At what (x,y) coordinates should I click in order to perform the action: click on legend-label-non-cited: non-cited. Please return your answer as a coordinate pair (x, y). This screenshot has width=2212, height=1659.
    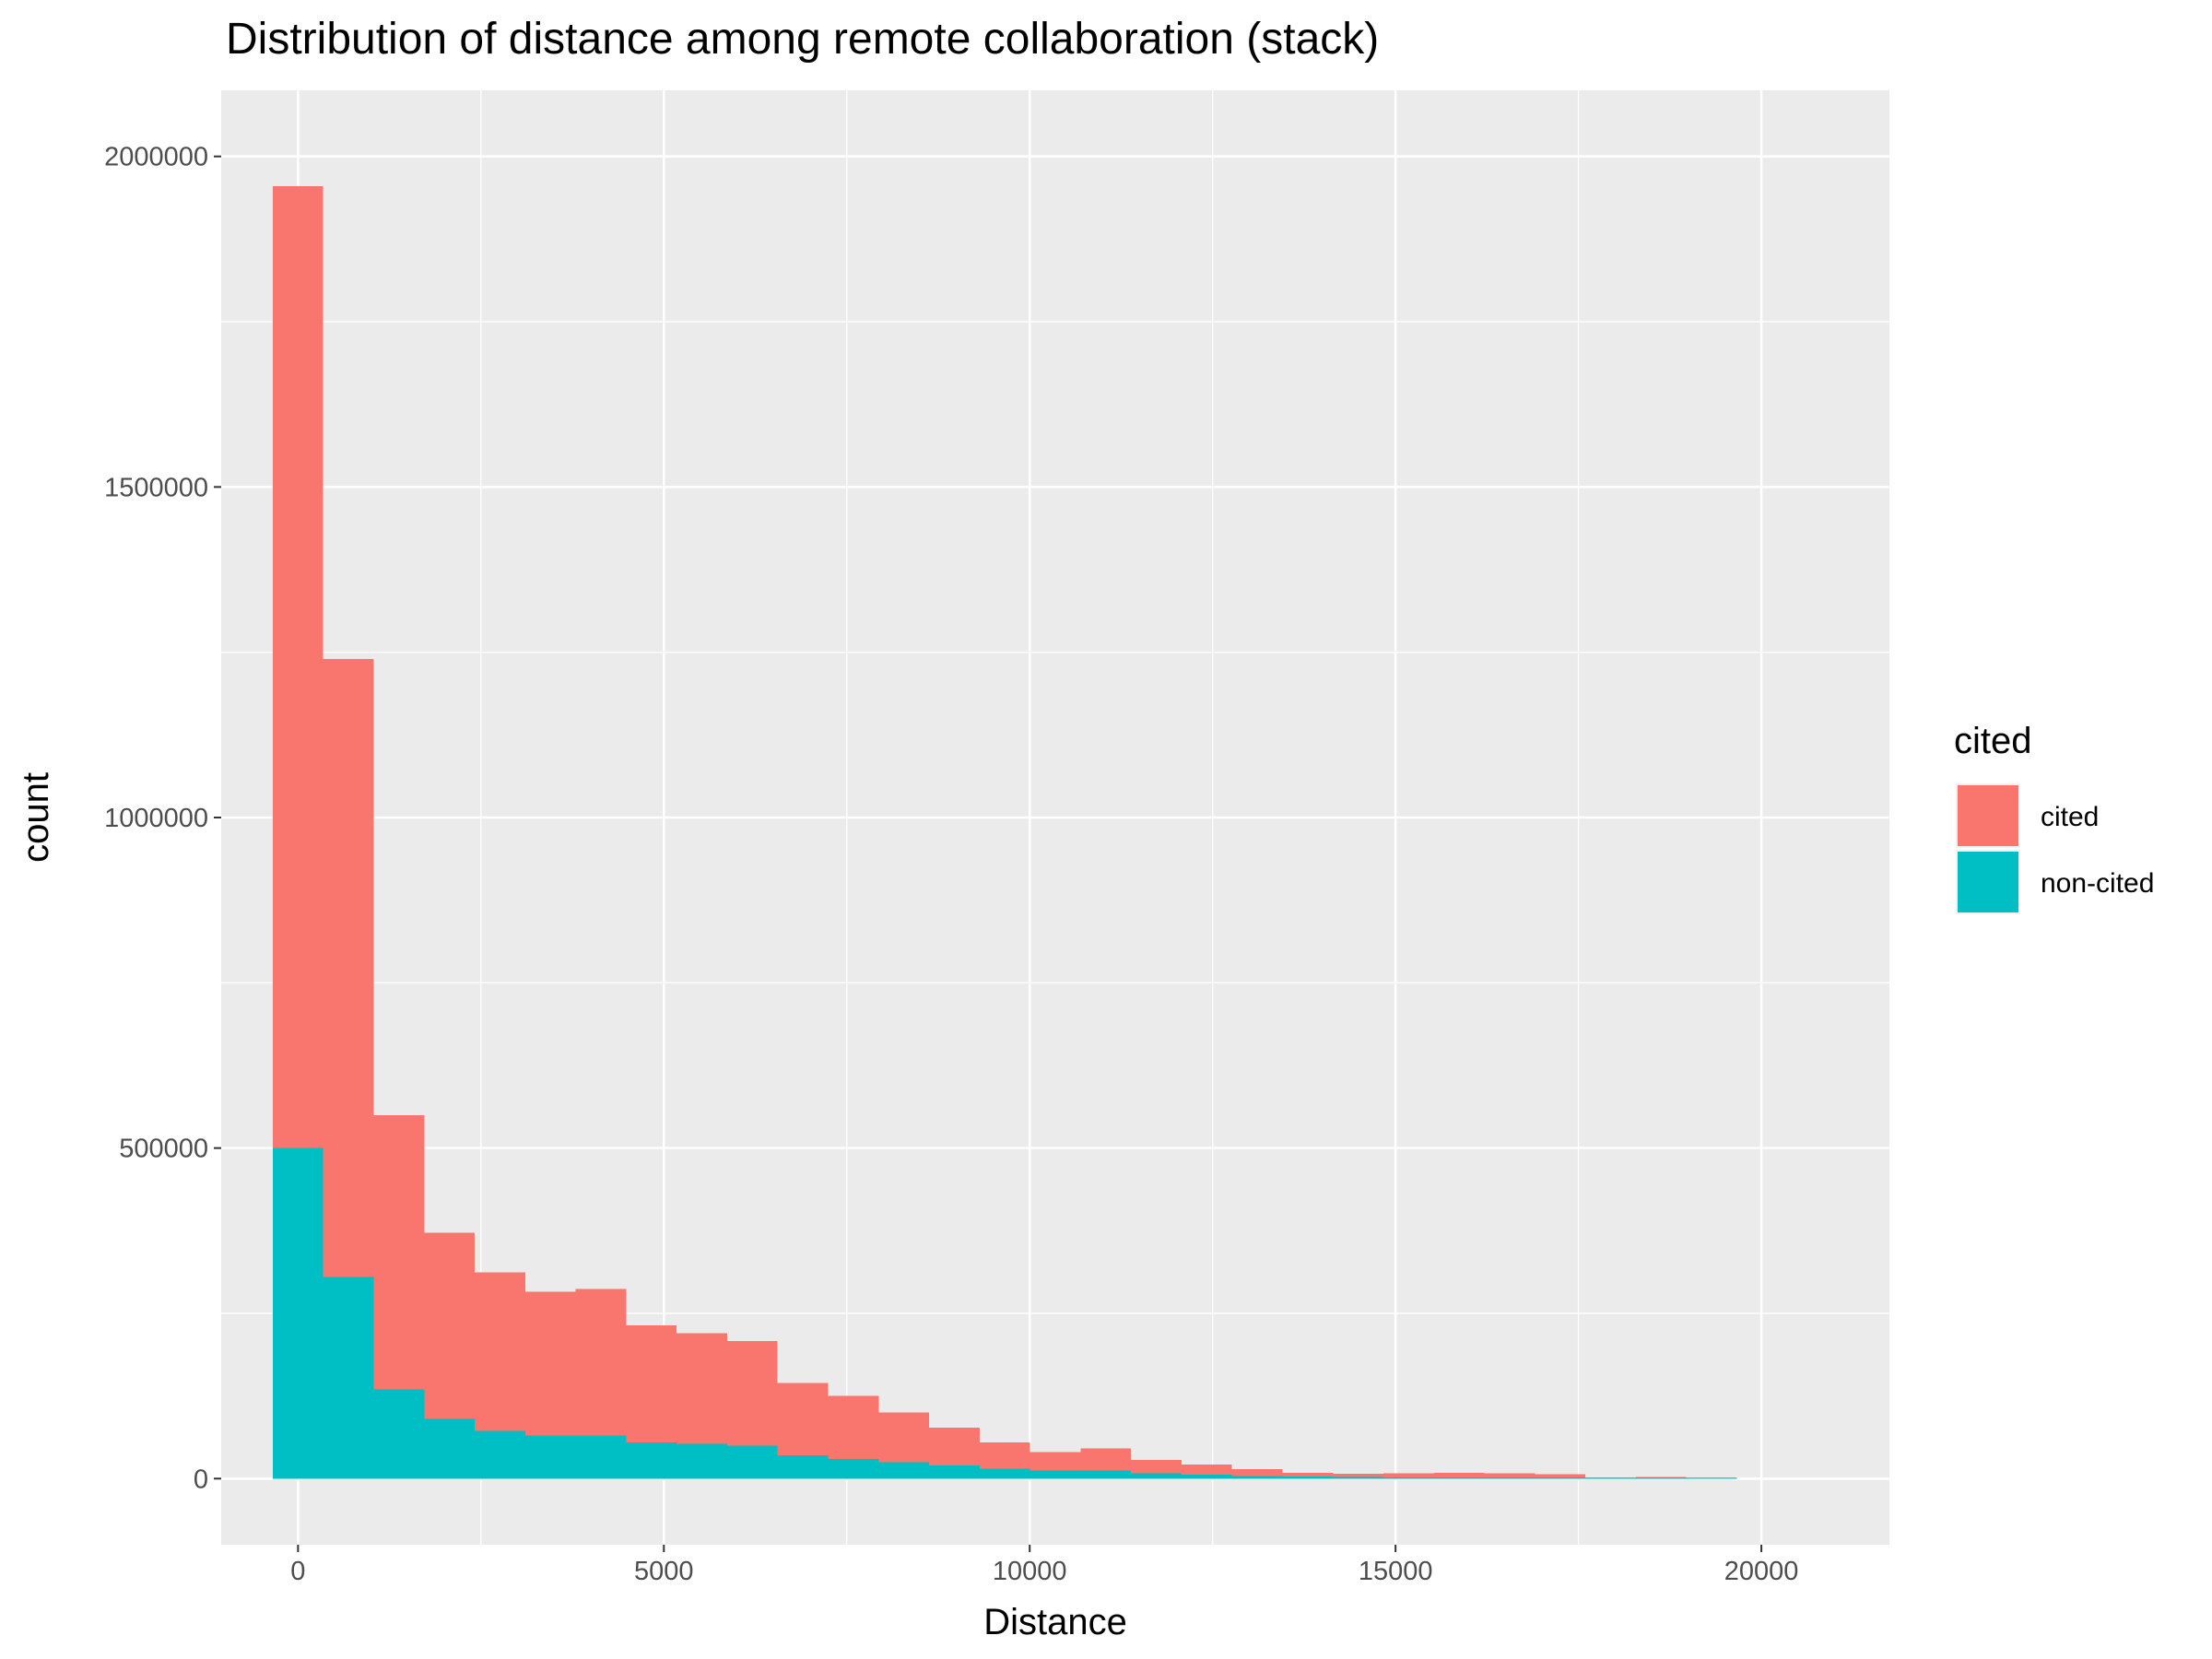
    Looking at the image, I should click on (2097, 883).